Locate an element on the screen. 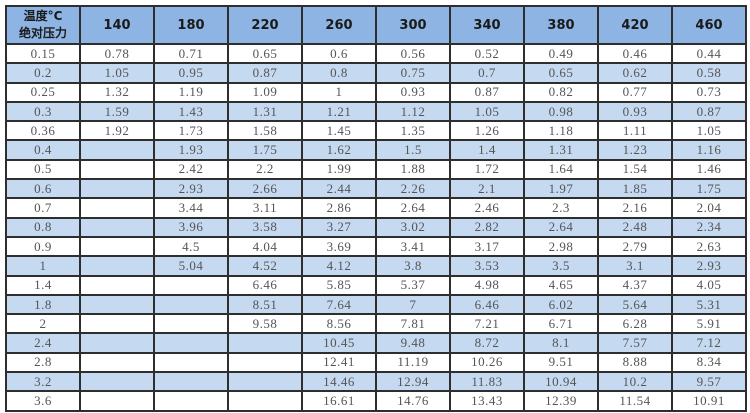 Image resolution: width=750 pixels, height=413 pixels. value-cell: 11.54 is located at coordinates (635, 401).